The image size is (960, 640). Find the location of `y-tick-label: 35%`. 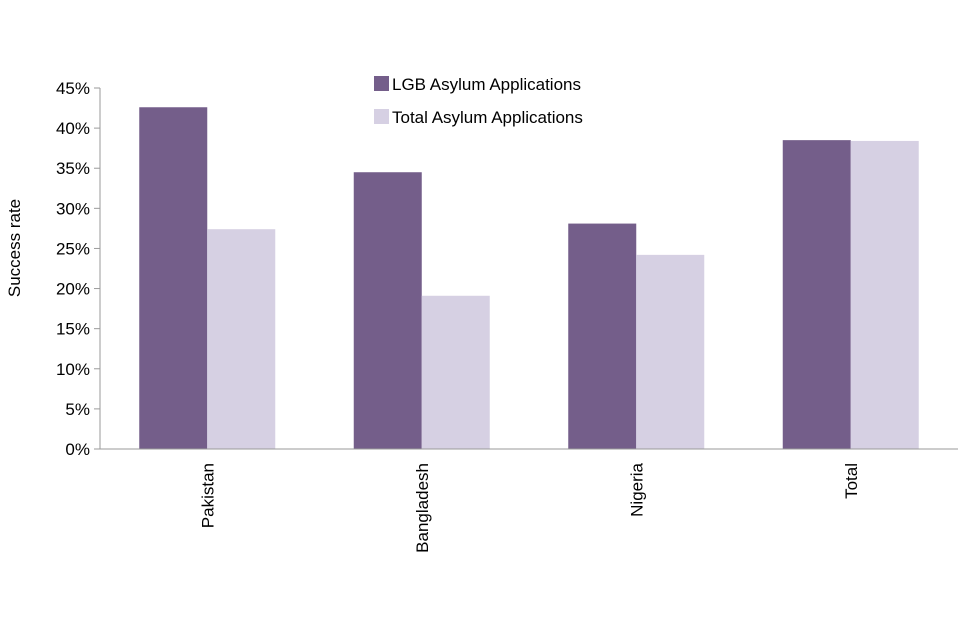

y-tick-label: 35% is located at coordinates (73, 168).